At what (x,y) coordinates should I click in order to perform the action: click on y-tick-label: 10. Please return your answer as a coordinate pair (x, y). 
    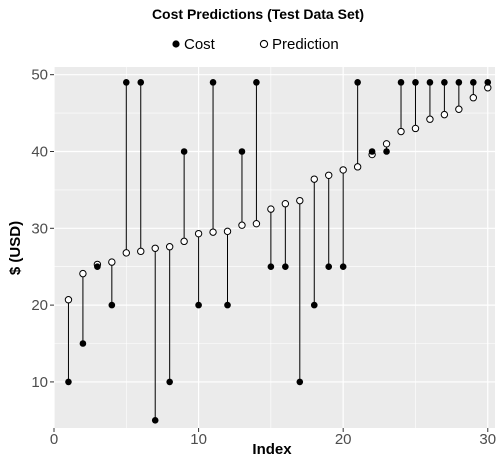
    Looking at the image, I should click on (39, 382).